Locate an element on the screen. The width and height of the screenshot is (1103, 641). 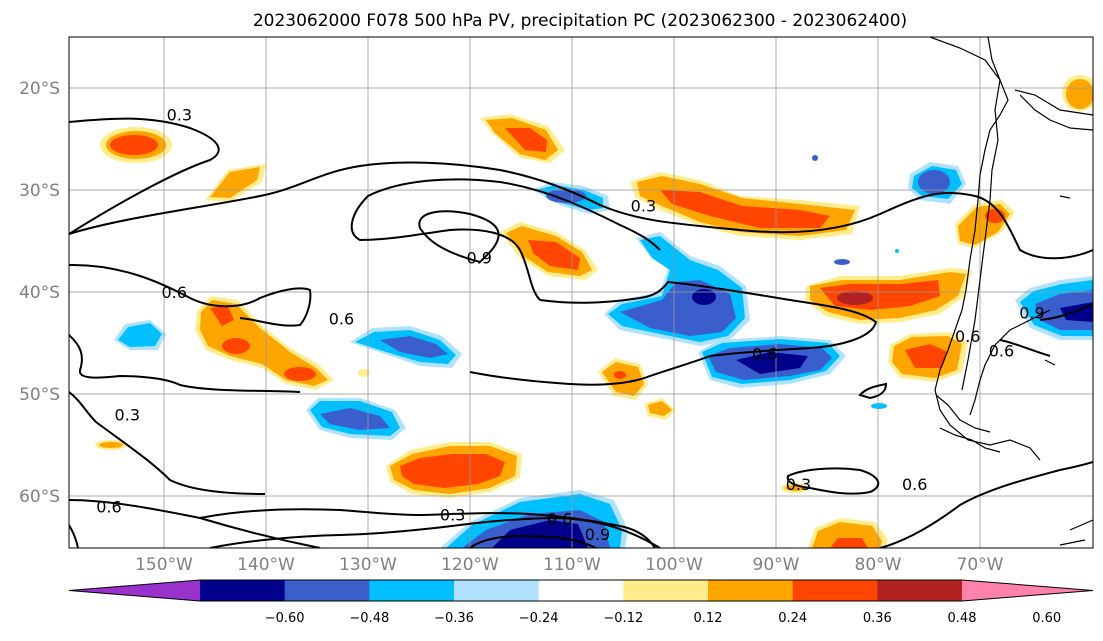
lat-tick-label: 40°S is located at coordinates (39, 293).